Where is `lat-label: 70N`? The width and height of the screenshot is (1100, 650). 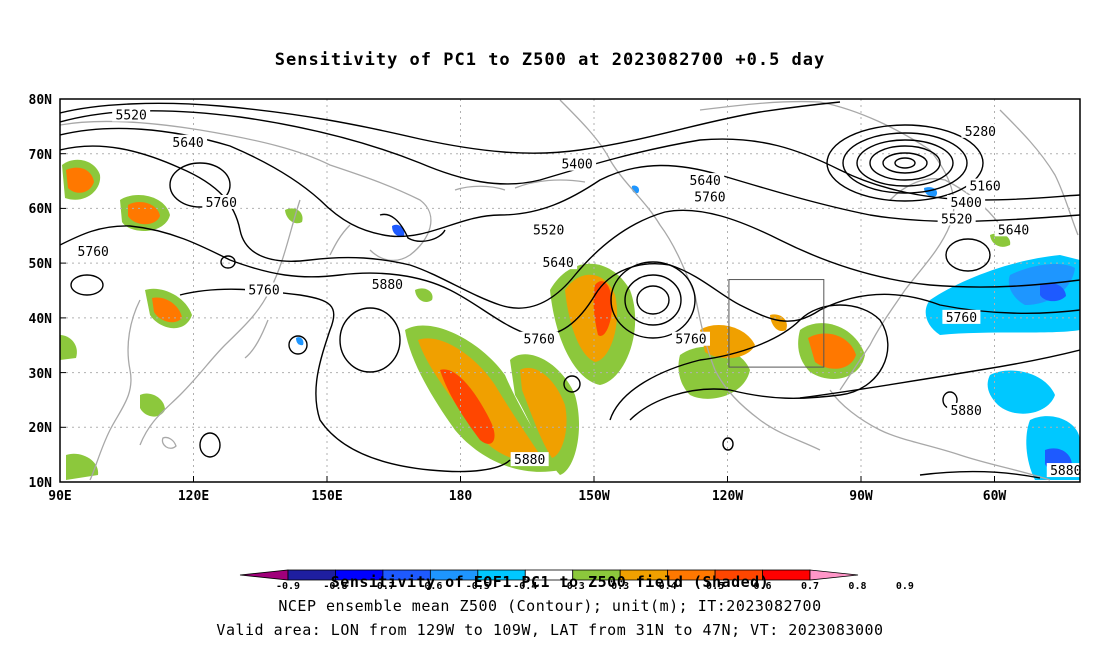
lat-label: 70N is located at coordinates (41, 155).